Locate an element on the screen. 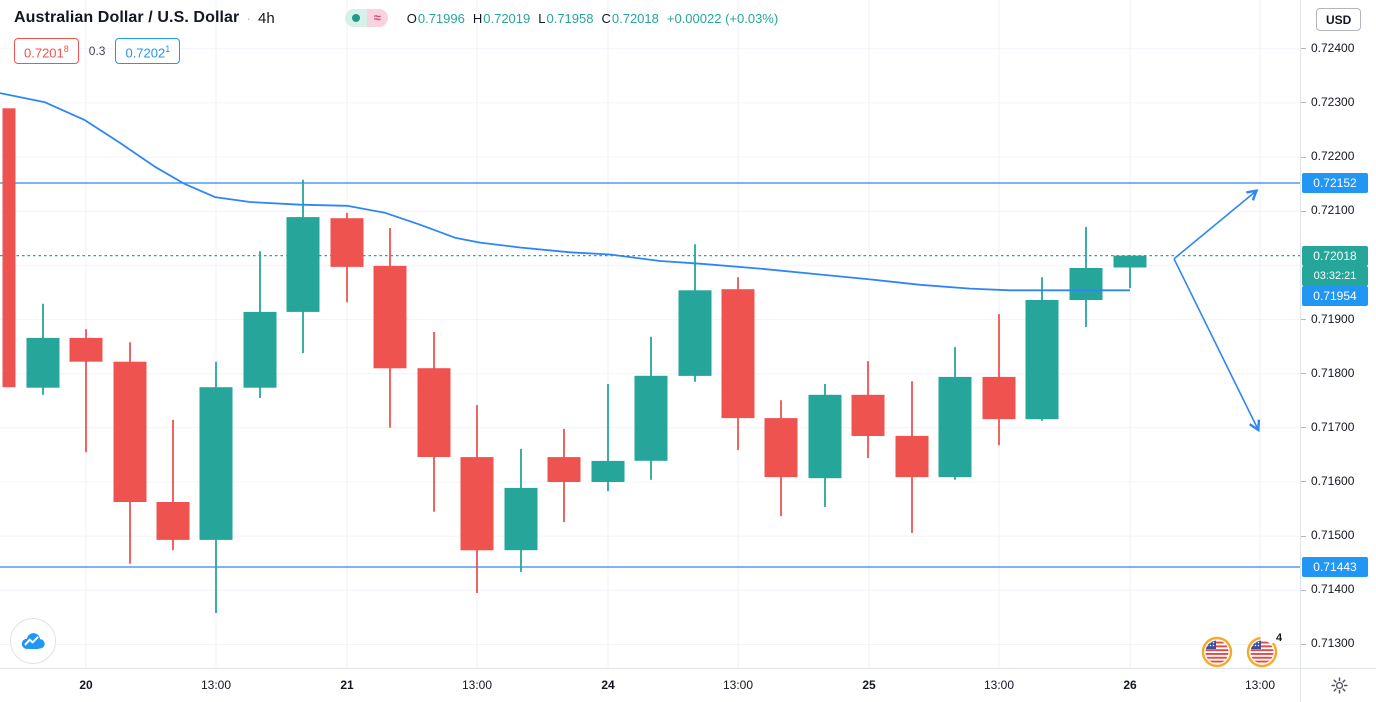 The width and height of the screenshot is (1376, 702). approx-icon: ≈ is located at coordinates (377, 18).